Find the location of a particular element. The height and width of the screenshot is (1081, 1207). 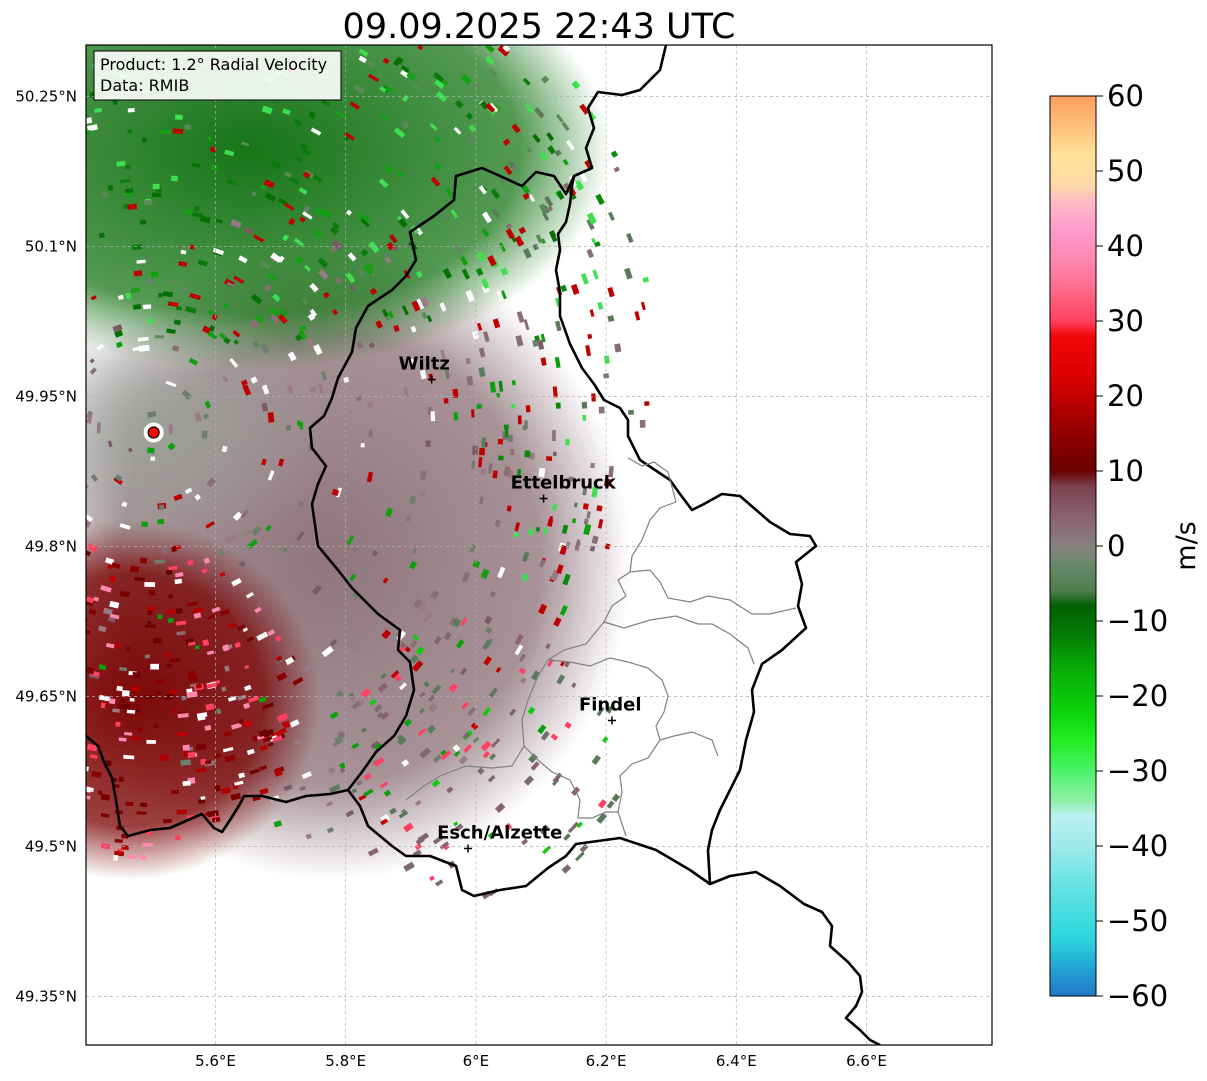

city-marker: Esch/Alzette is located at coordinates (499, 838).